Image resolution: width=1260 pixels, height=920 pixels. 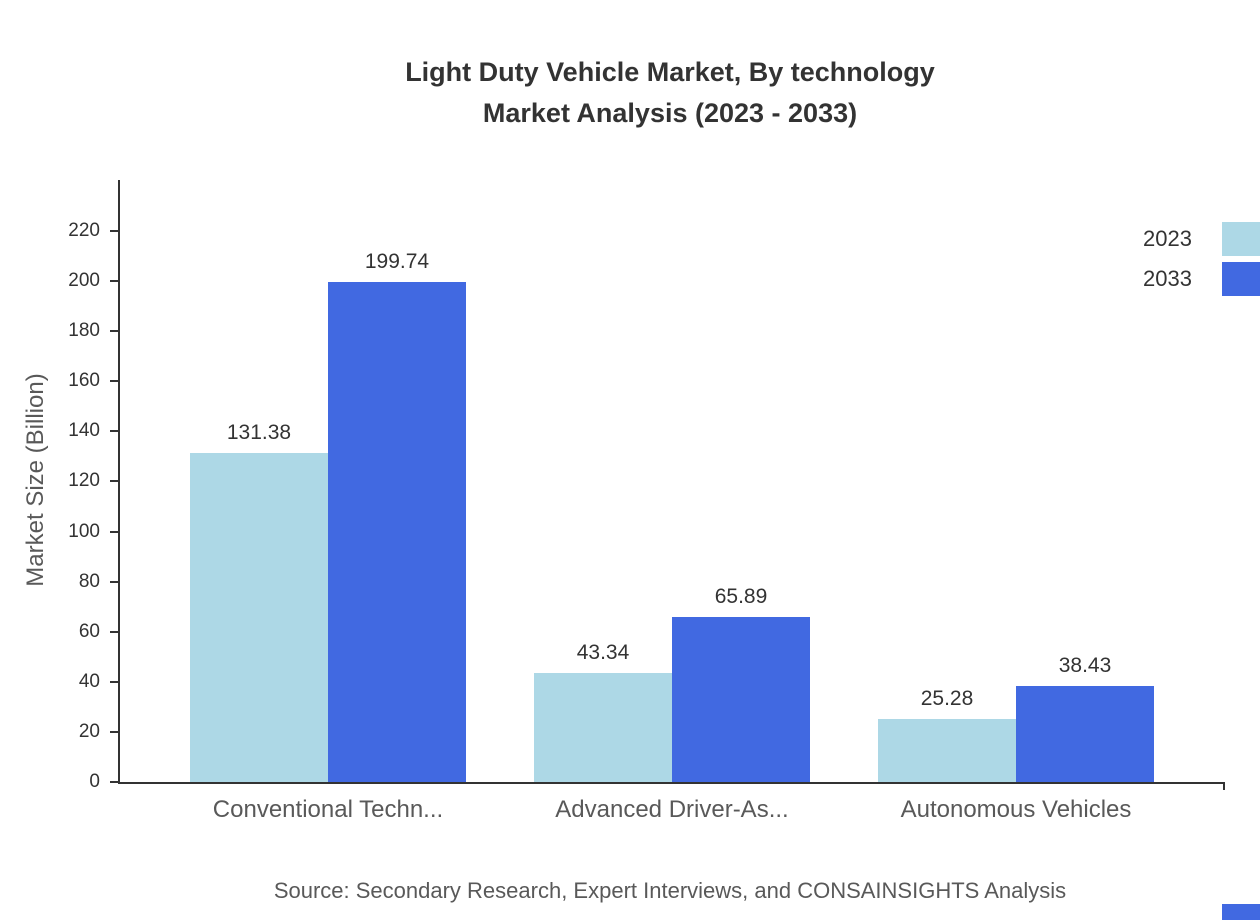 What do you see at coordinates (84, 331) in the screenshot?
I see `y-tick-label: 180` at bounding box center [84, 331].